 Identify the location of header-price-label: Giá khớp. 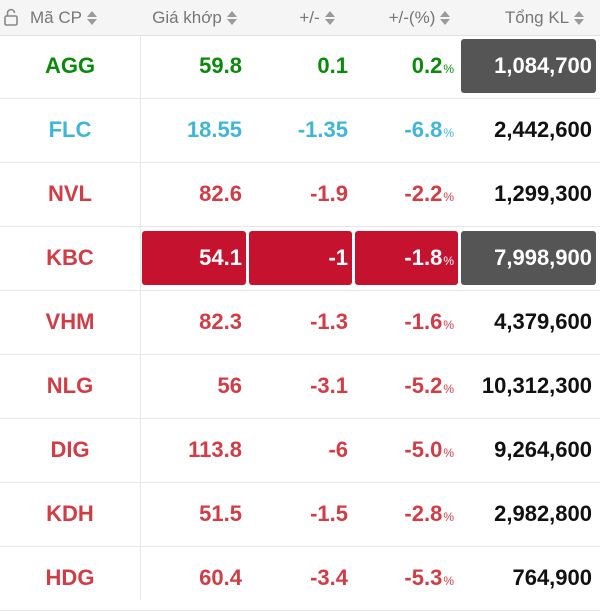
(187, 17).